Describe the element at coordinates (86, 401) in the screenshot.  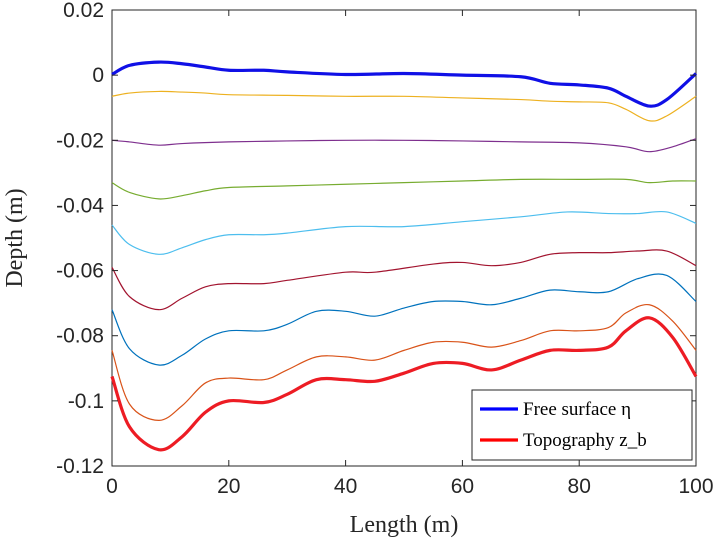
I see `y-tick-label: -0.1` at that location.